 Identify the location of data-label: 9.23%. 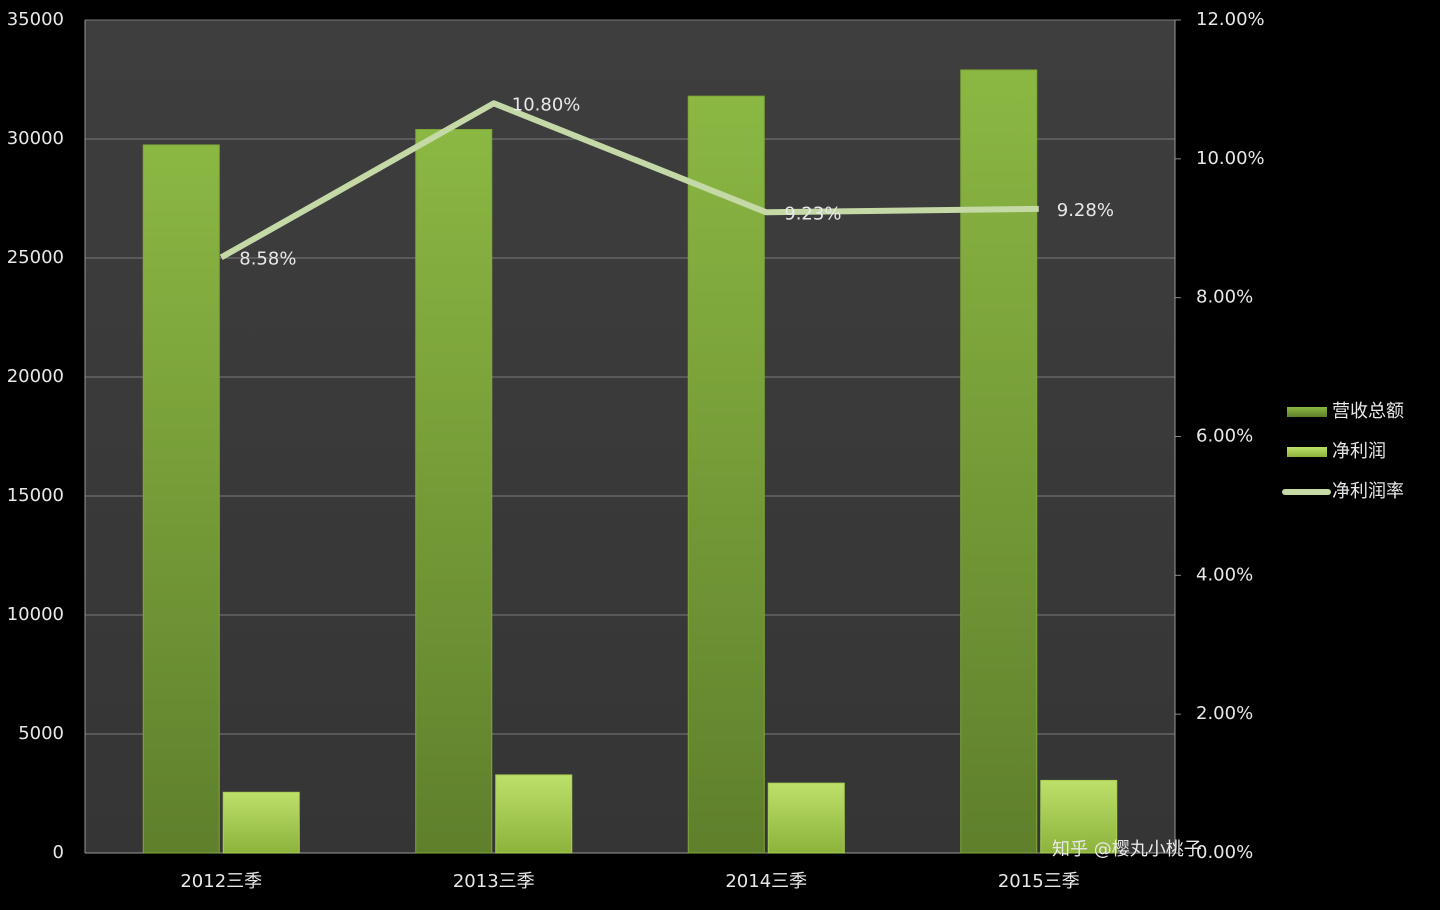
(812, 213).